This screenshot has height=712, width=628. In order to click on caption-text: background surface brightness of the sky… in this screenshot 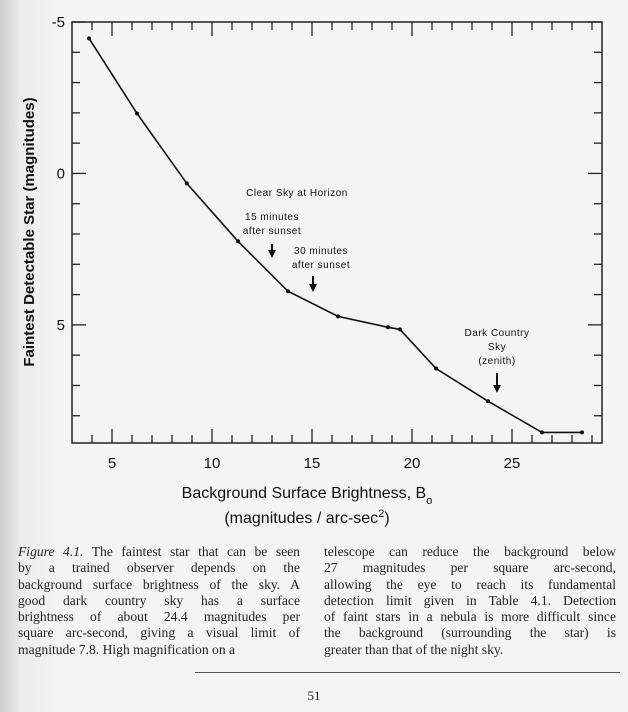, I will do `click(159, 584)`.